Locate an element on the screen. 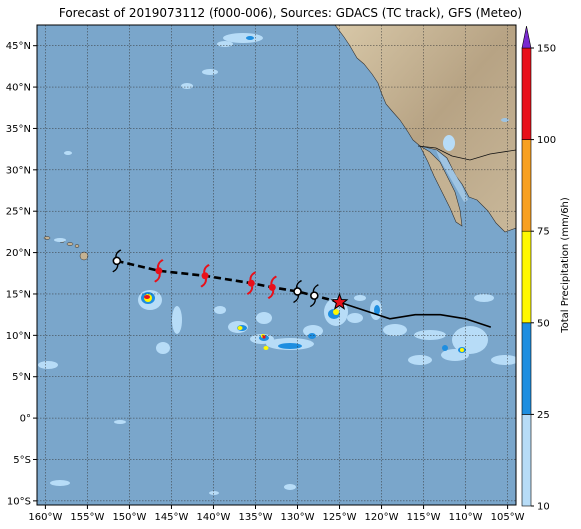  lake-shape is located at coordinates (505, 120).